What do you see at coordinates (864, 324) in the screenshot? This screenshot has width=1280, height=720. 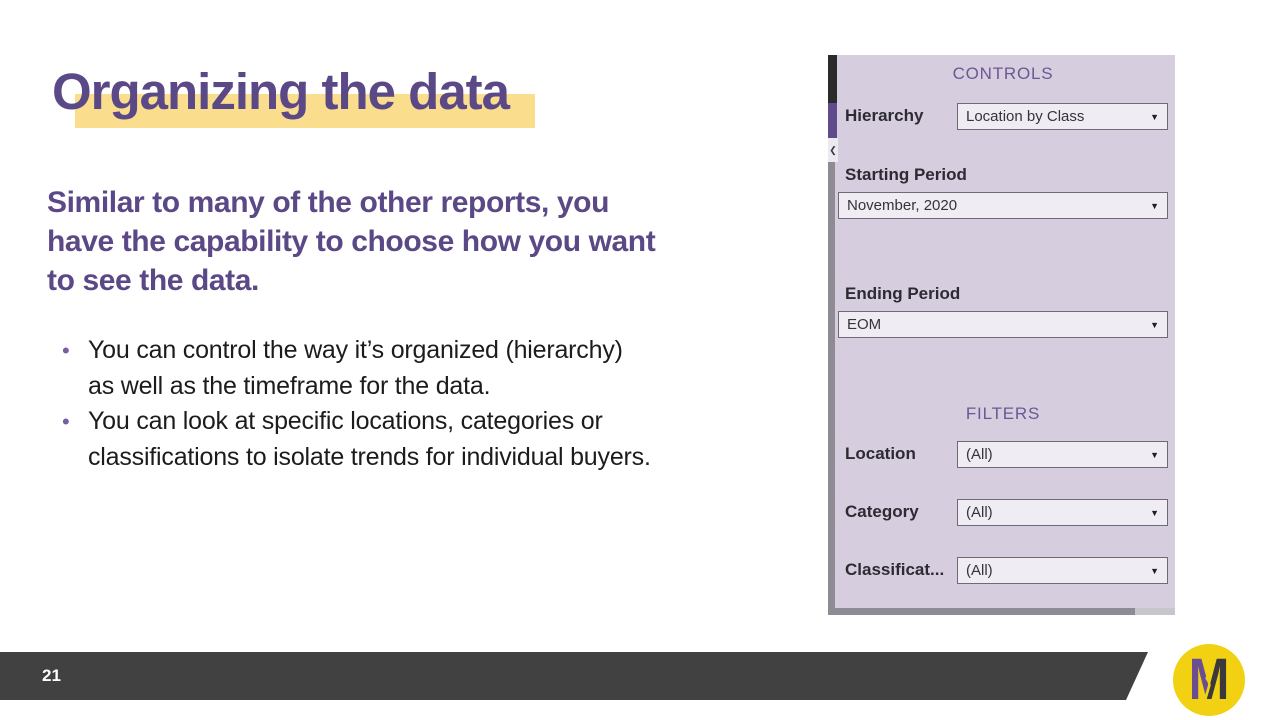 I see `ending-period-dropdown-value: EOM` at bounding box center [864, 324].